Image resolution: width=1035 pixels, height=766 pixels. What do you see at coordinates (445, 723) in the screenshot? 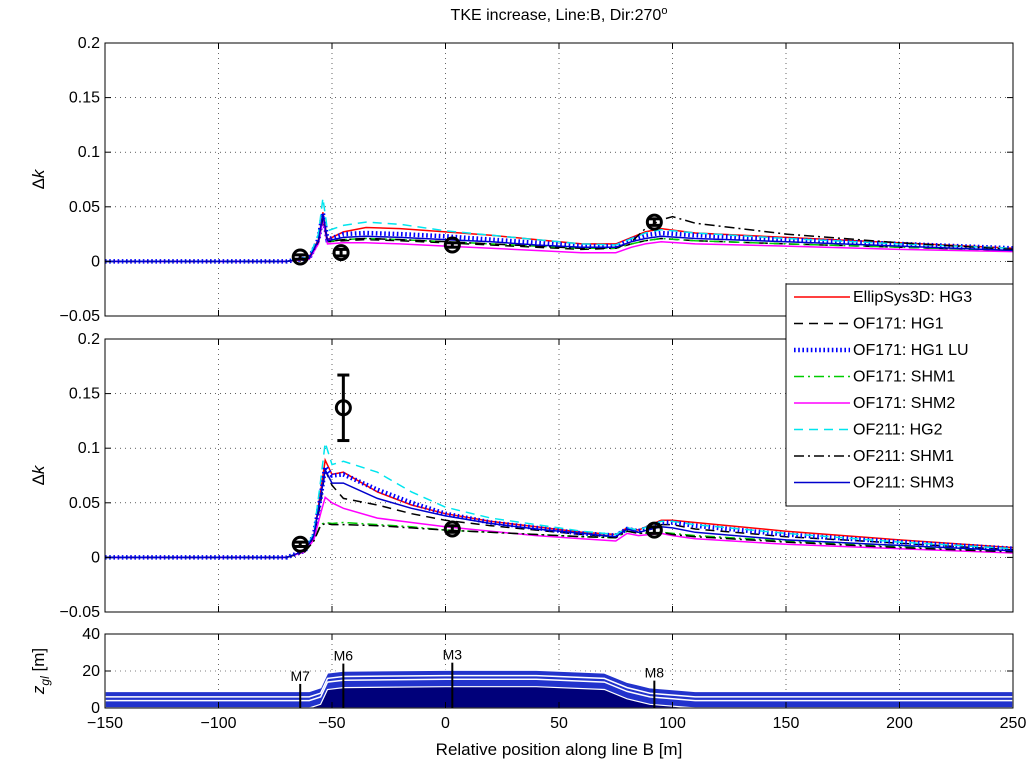
I see `x-tick-label: 0` at bounding box center [445, 723].